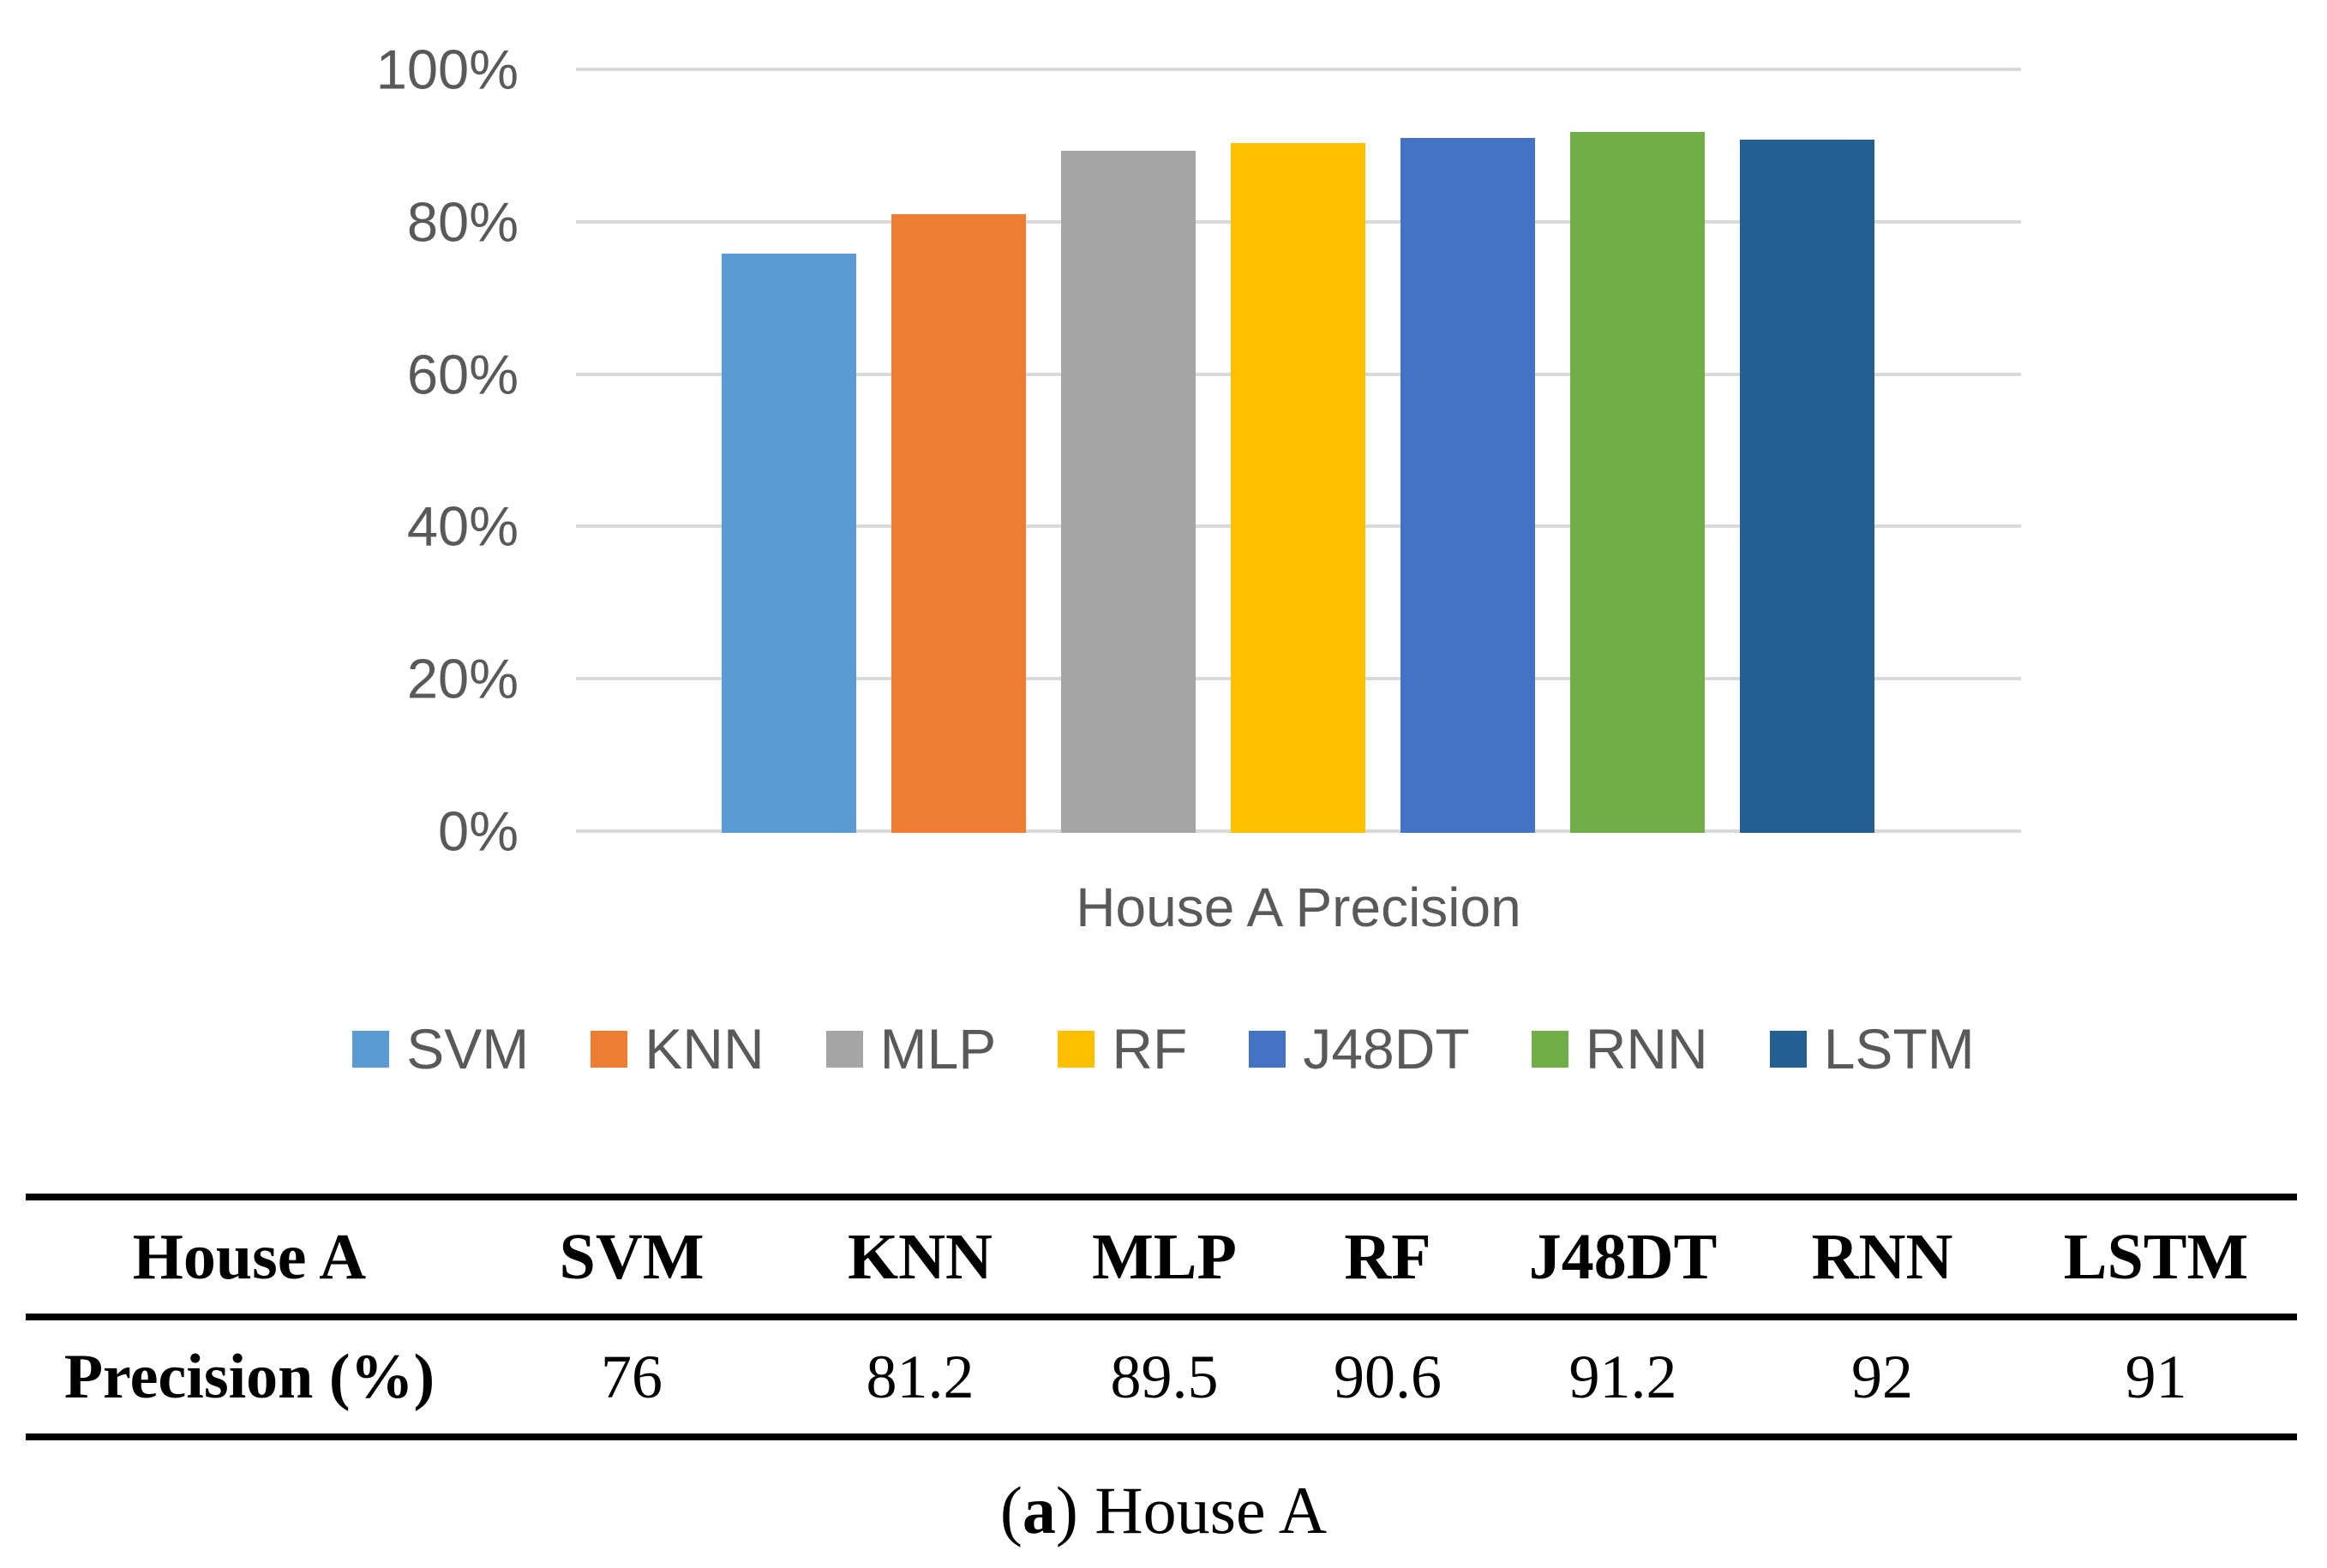  I want to click on table-header-row: House A SVM KNN MLP RF J48DT RNN LSTM, so click(1161, 1257).